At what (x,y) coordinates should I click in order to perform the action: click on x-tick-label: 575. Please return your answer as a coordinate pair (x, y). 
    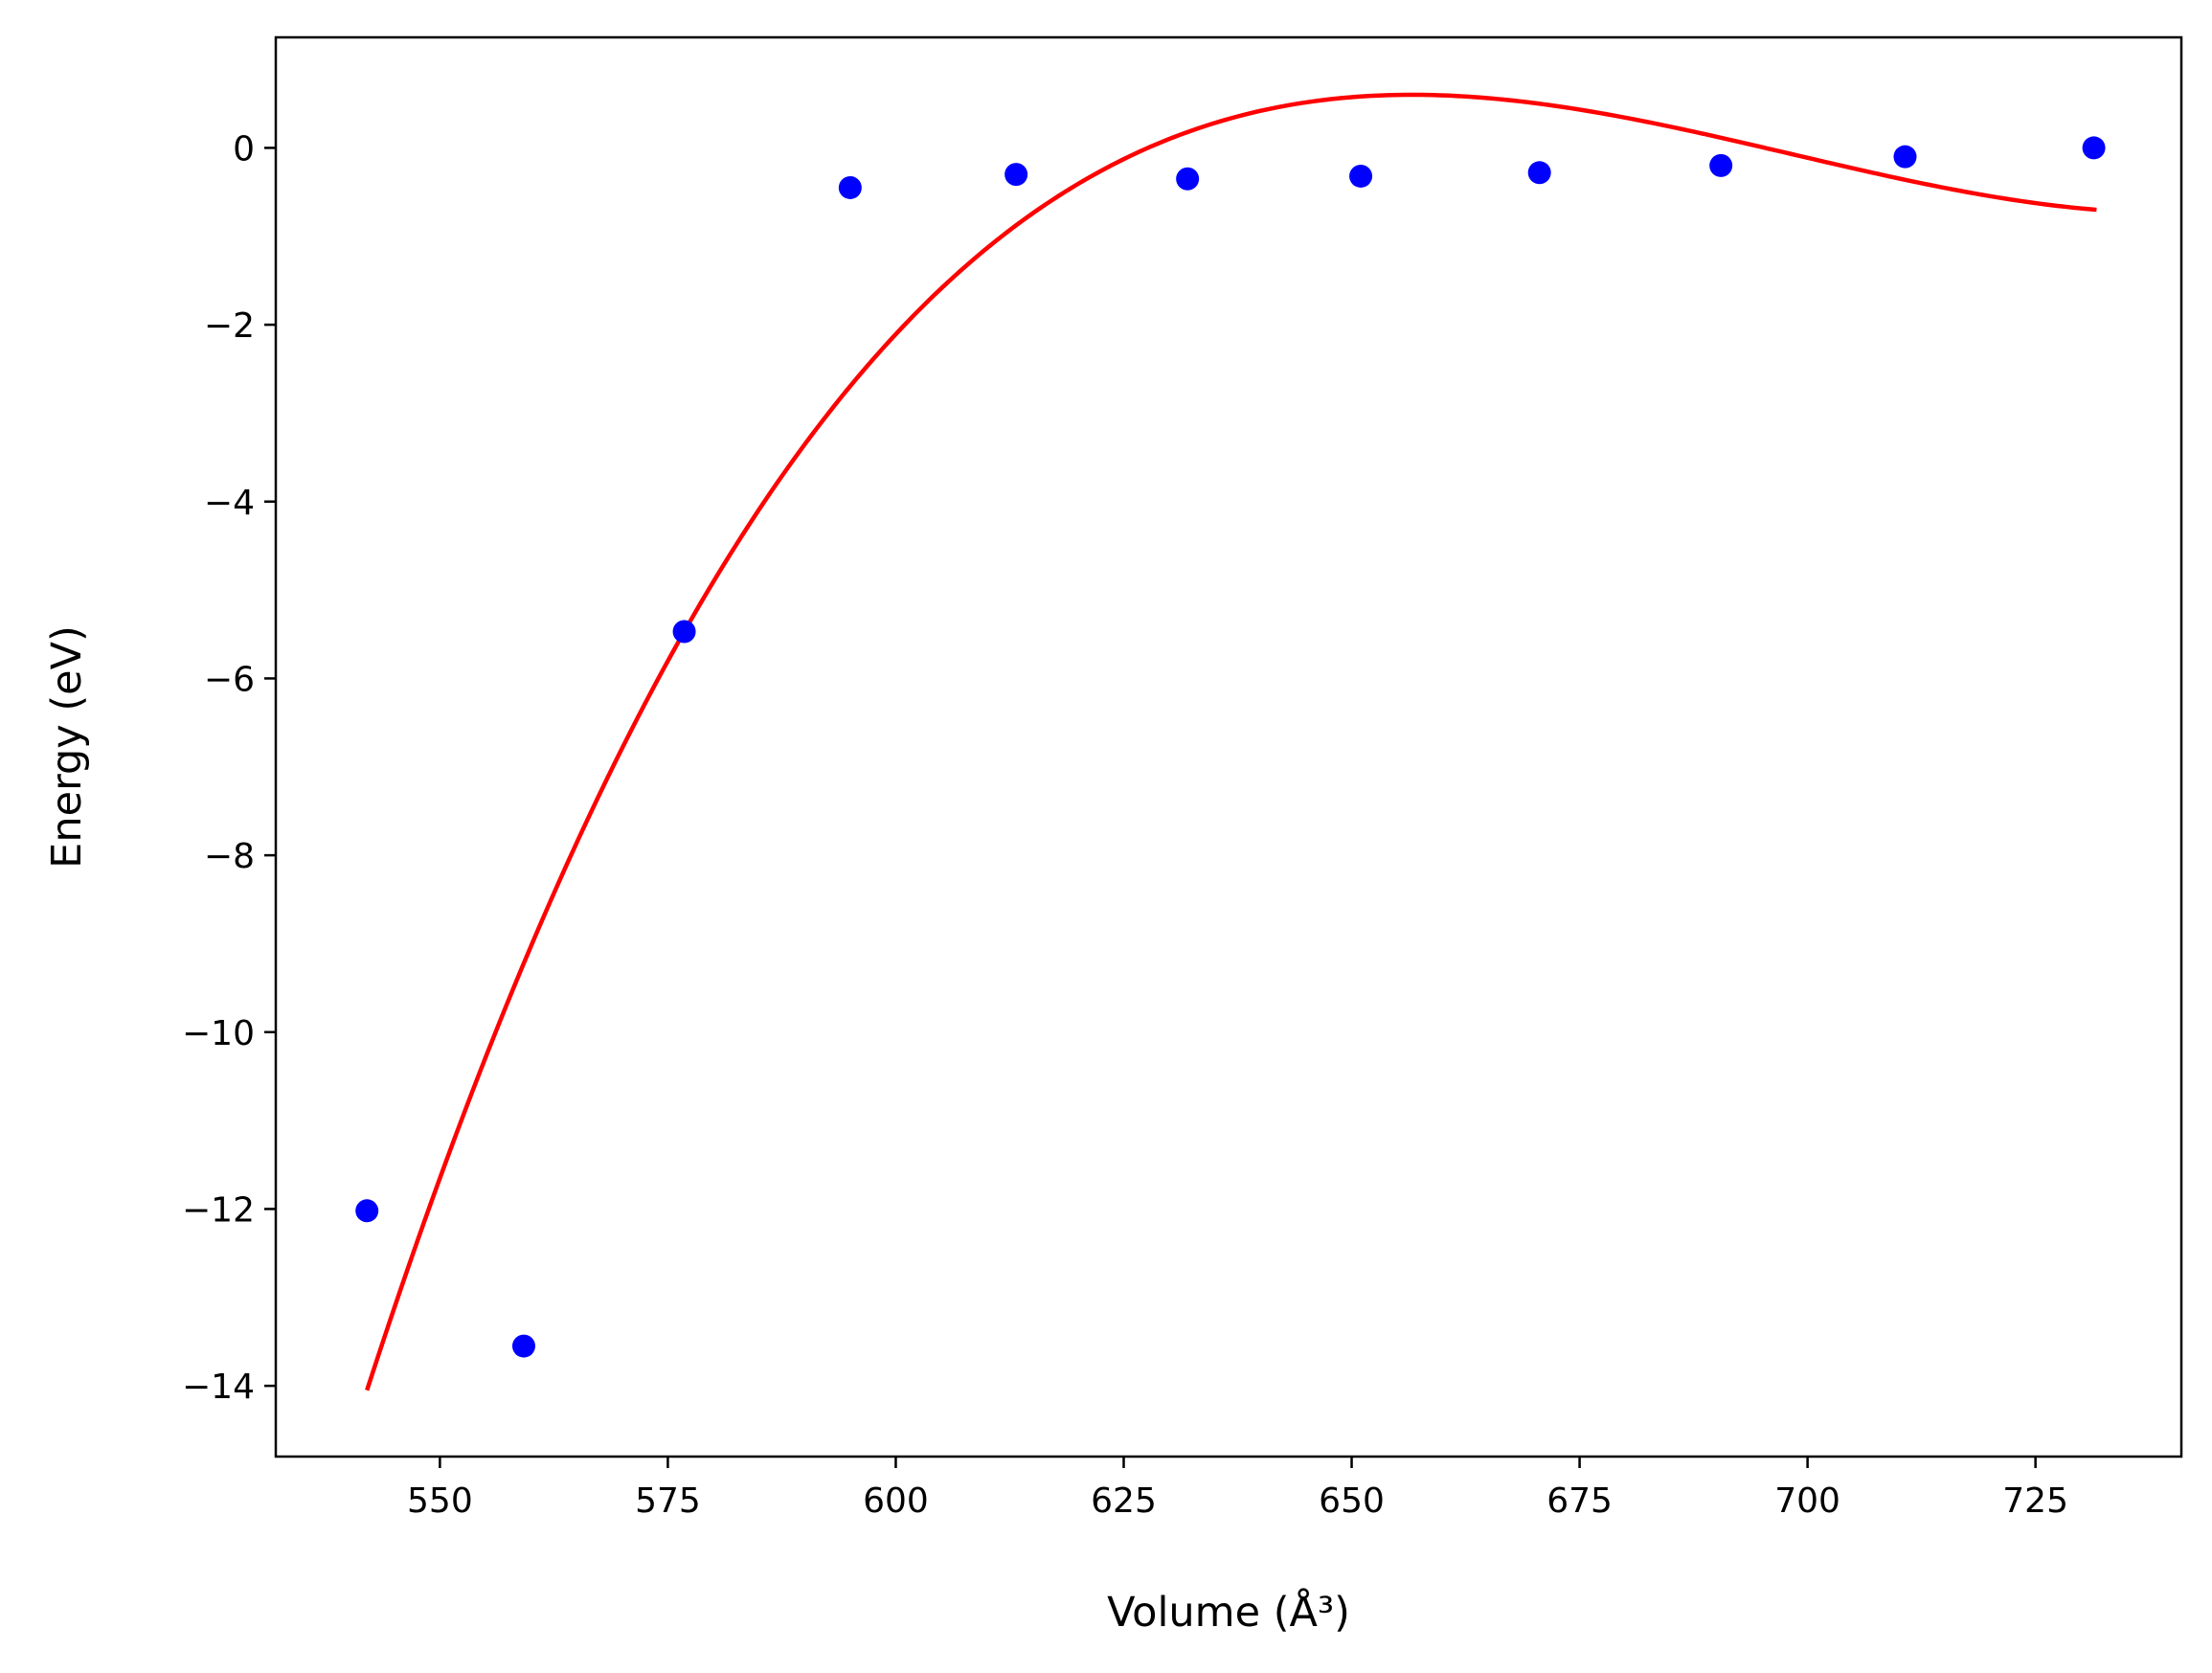
    Looking at the image, I should click on (668, 1501).